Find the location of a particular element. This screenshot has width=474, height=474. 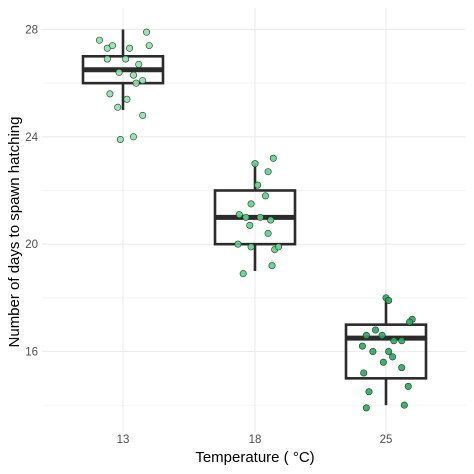

x-axis-title: Temperature ( °C) is located at coordinates (254, 457).